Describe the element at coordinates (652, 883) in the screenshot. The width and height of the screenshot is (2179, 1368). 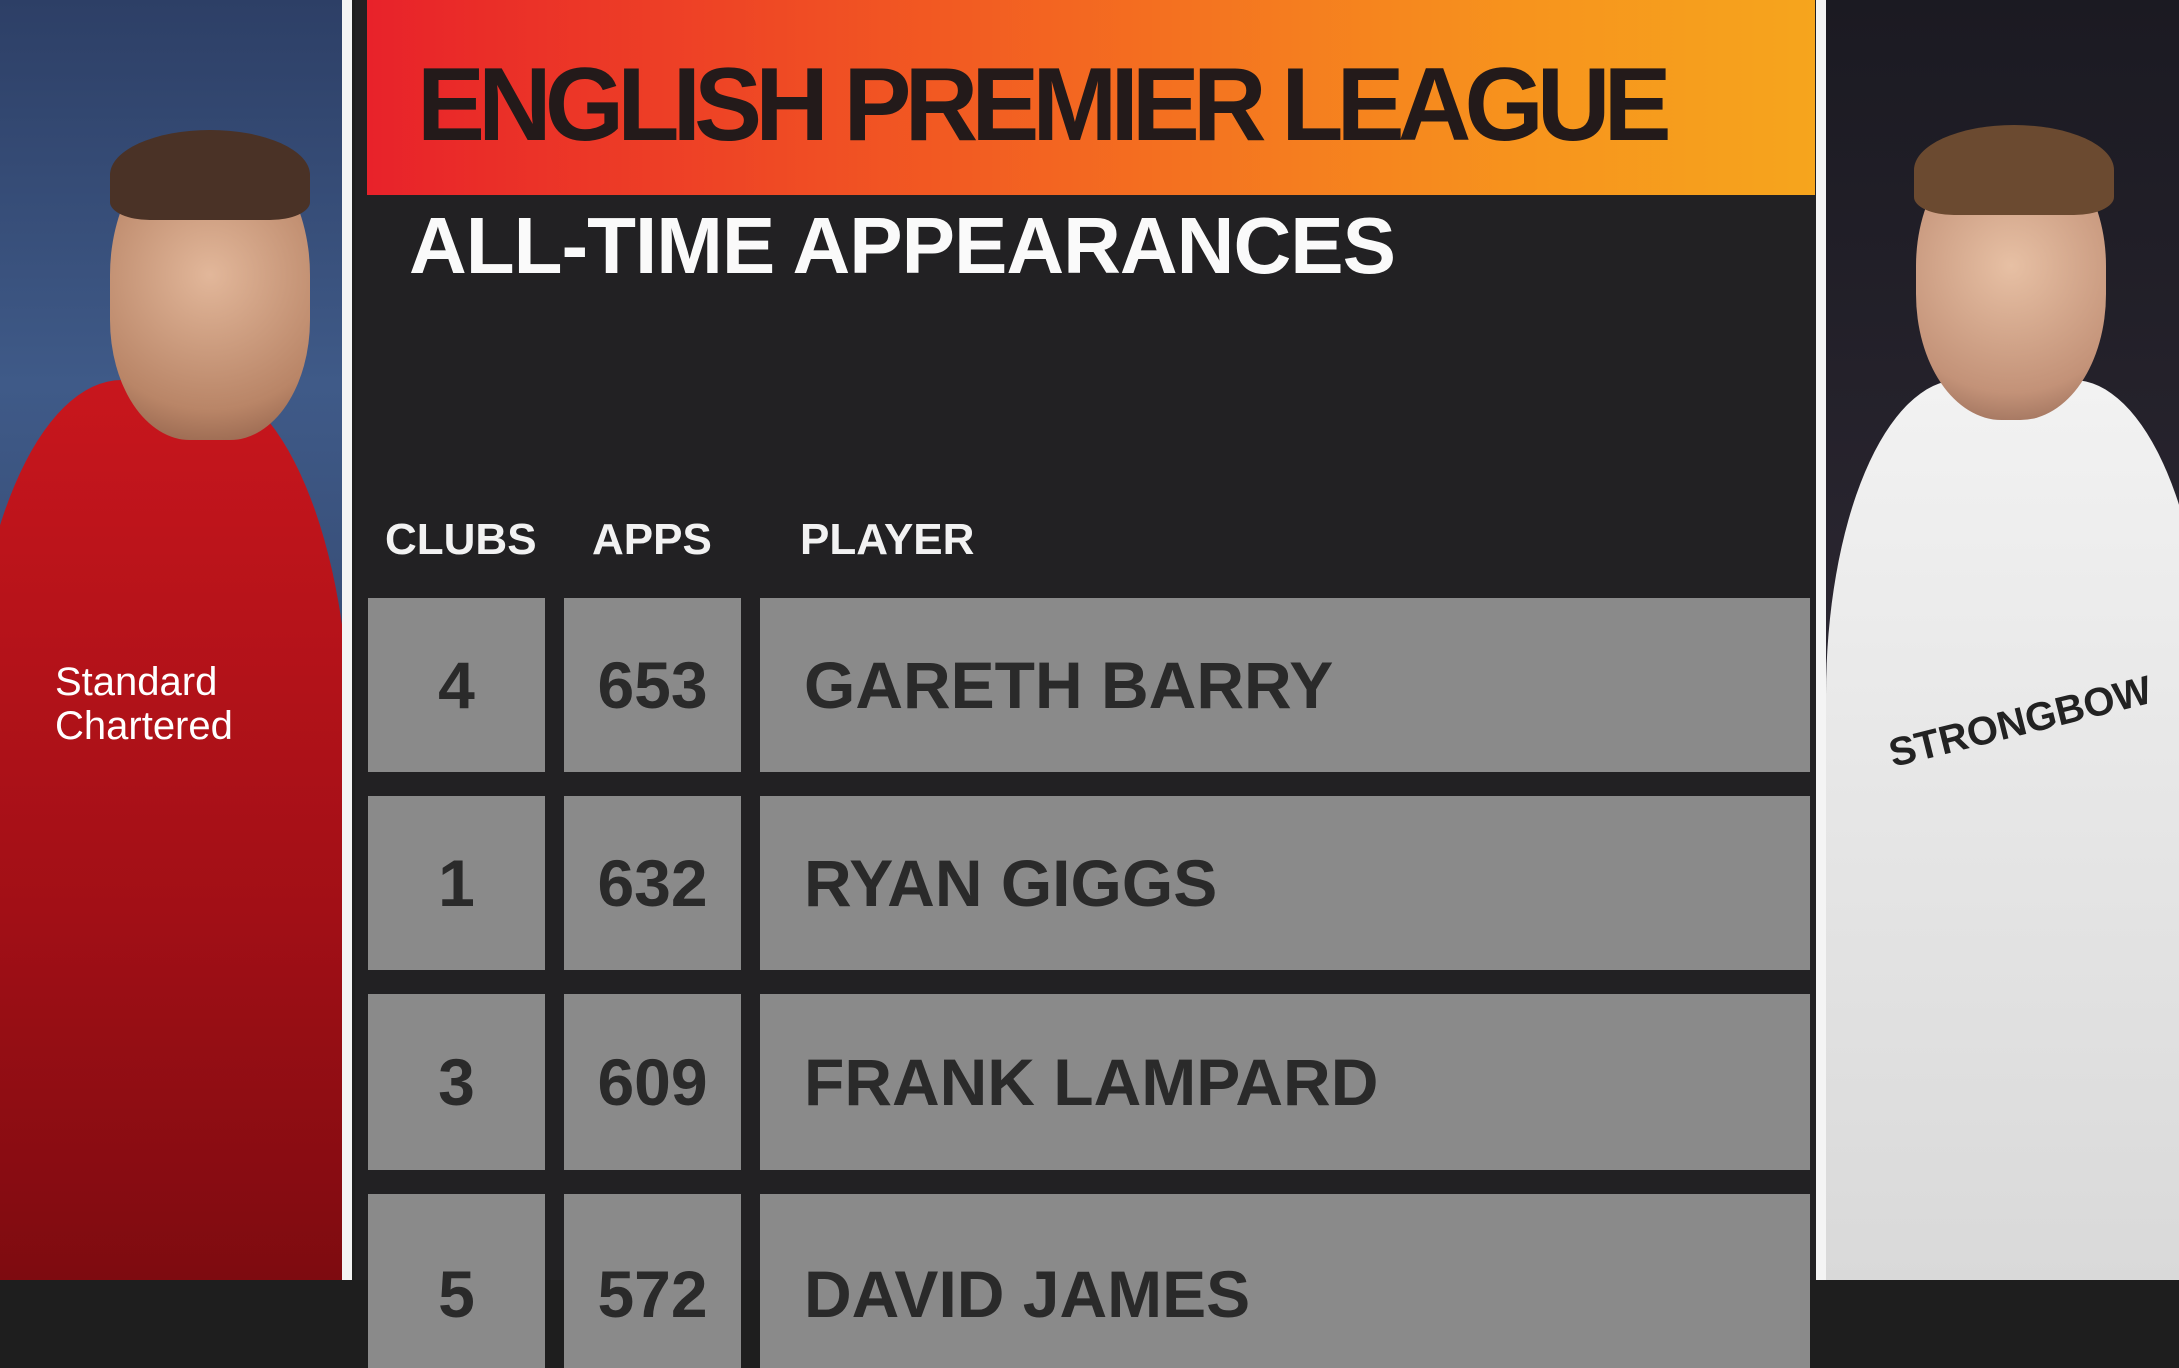
I see `apps-cell: 632` at that location.